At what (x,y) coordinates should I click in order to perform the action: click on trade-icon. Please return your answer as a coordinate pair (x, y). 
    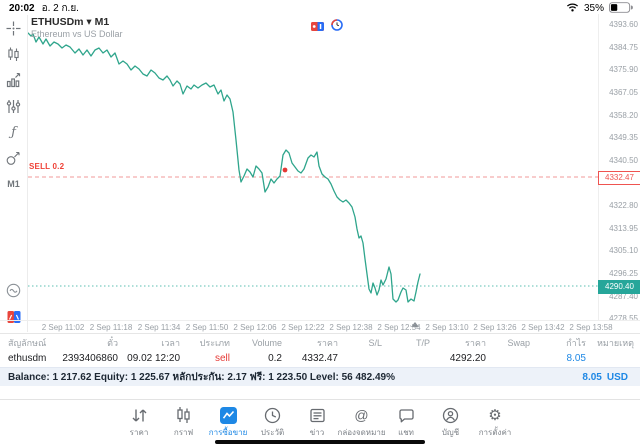
    Looking at the image, I should click on (228, 415).